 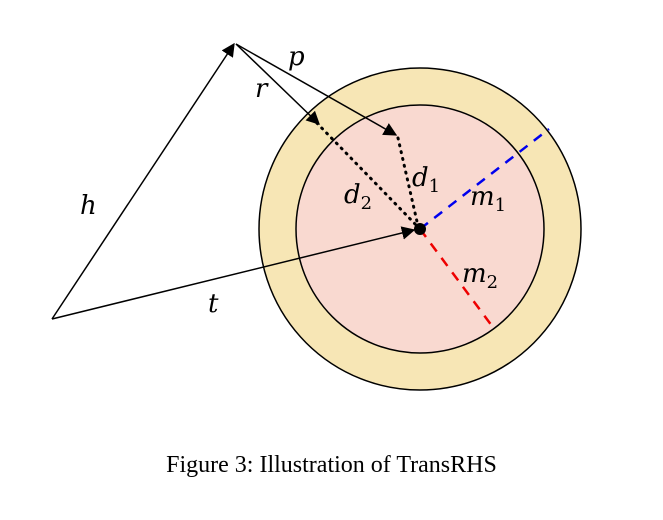 I want to click on m2-radius-line, so click(x=456, y=277).